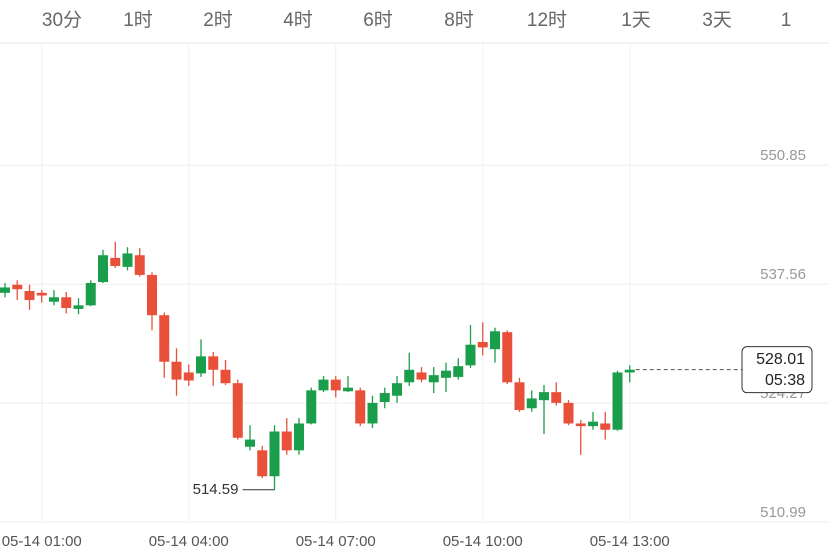  Describe the element at coordinates (717, 20) in the screenshot. I see `time-tab: 3天` at that location.